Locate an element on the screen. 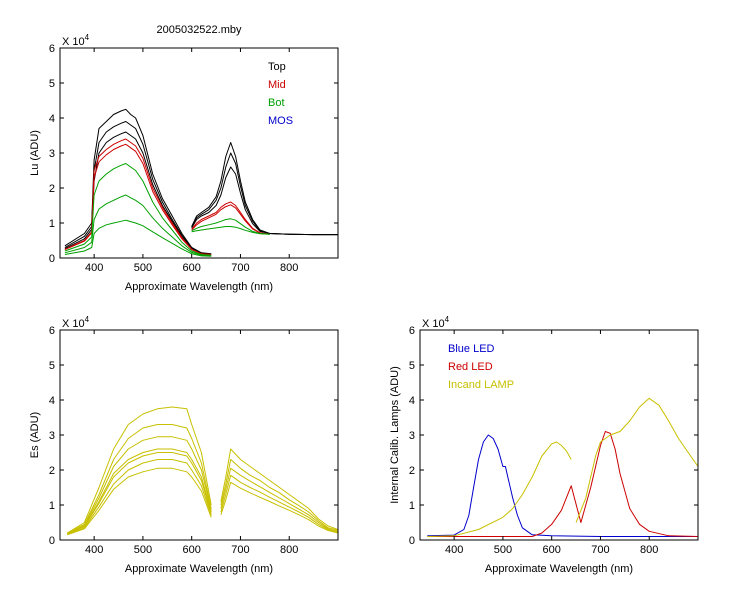  legend: Blue LED Red LED Incand LAMP is located at coordinates (481, 367).